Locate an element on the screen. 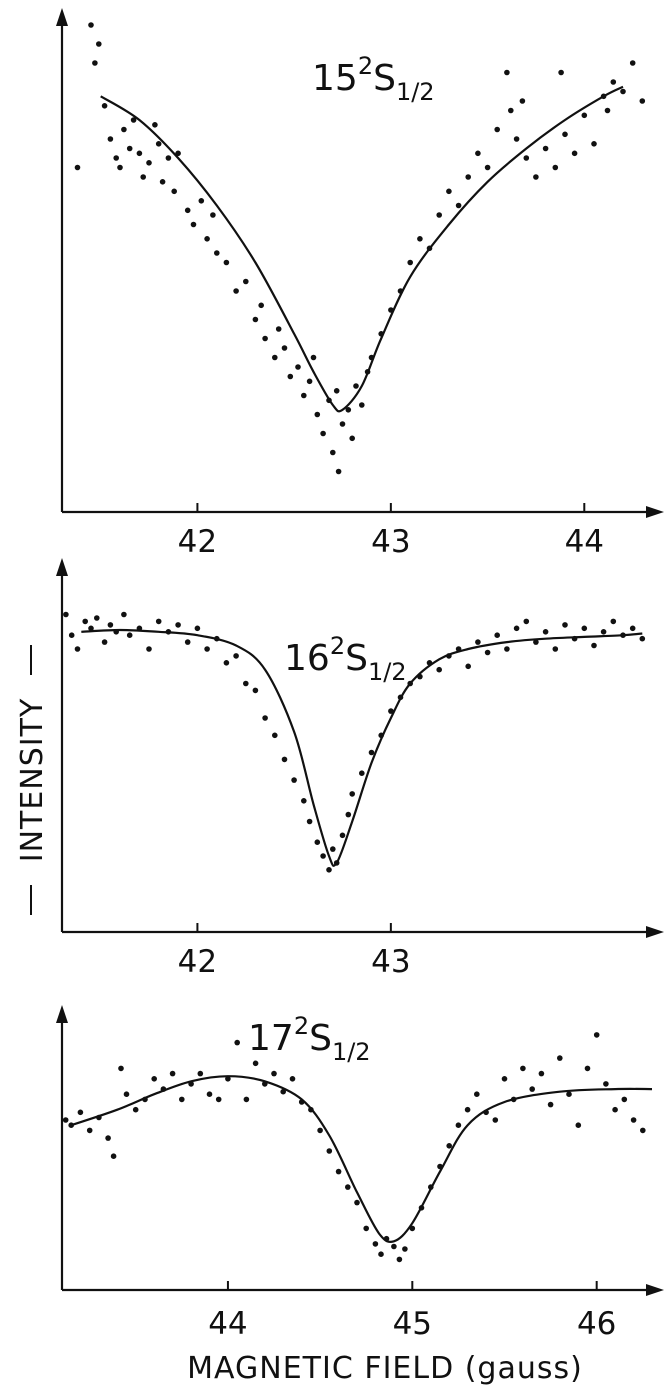  panel-17-x-tick-label: 45 is located at coordinates (412, 1324).